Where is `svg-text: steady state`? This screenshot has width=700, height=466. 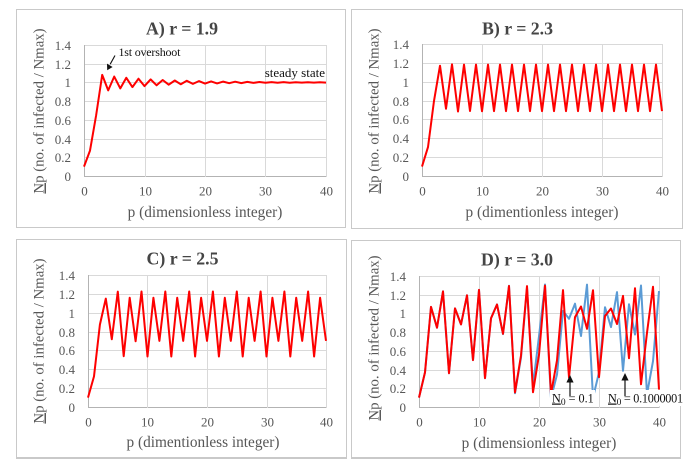 svg-text: steady state is located at coordinates (295, 72).